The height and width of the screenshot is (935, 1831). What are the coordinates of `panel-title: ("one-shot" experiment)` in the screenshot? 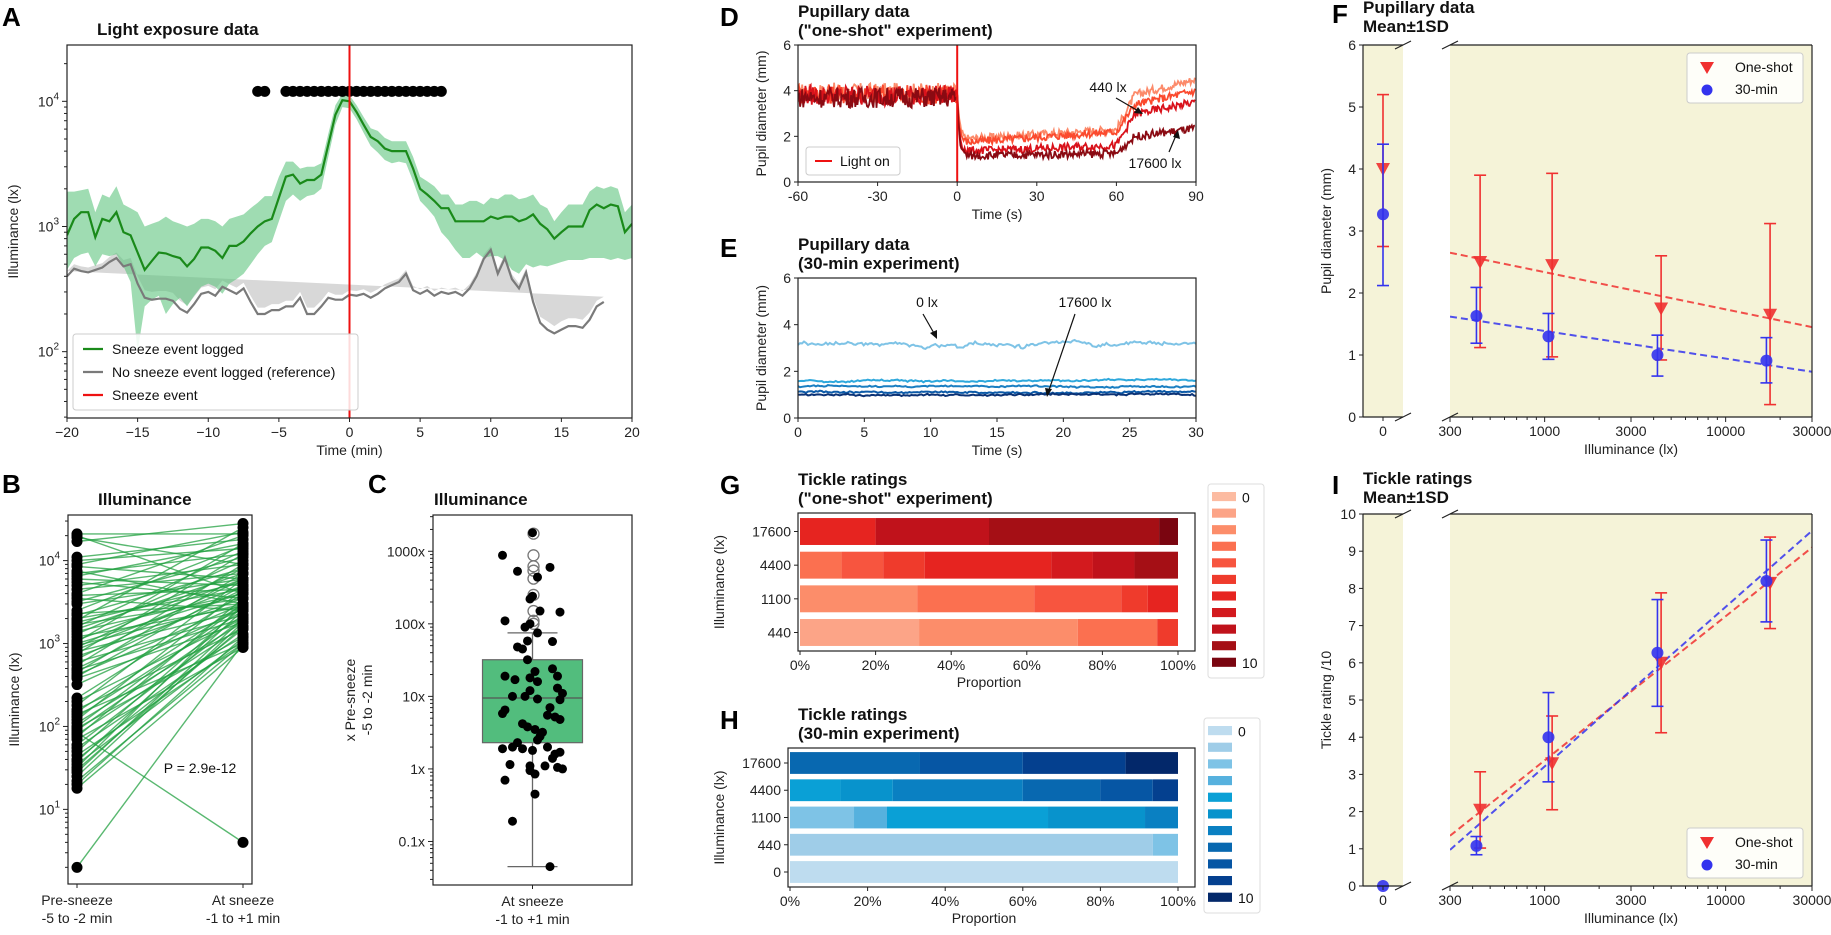 It's located at (895, 498).